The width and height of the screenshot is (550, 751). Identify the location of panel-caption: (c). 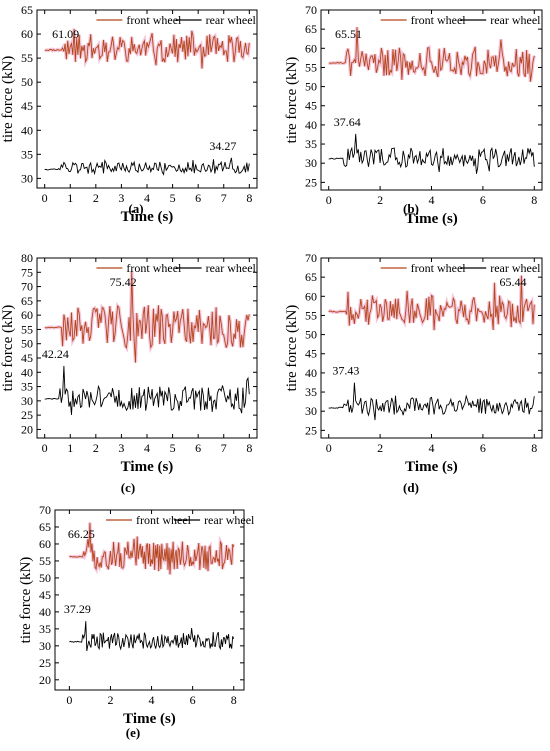
(128, 487).